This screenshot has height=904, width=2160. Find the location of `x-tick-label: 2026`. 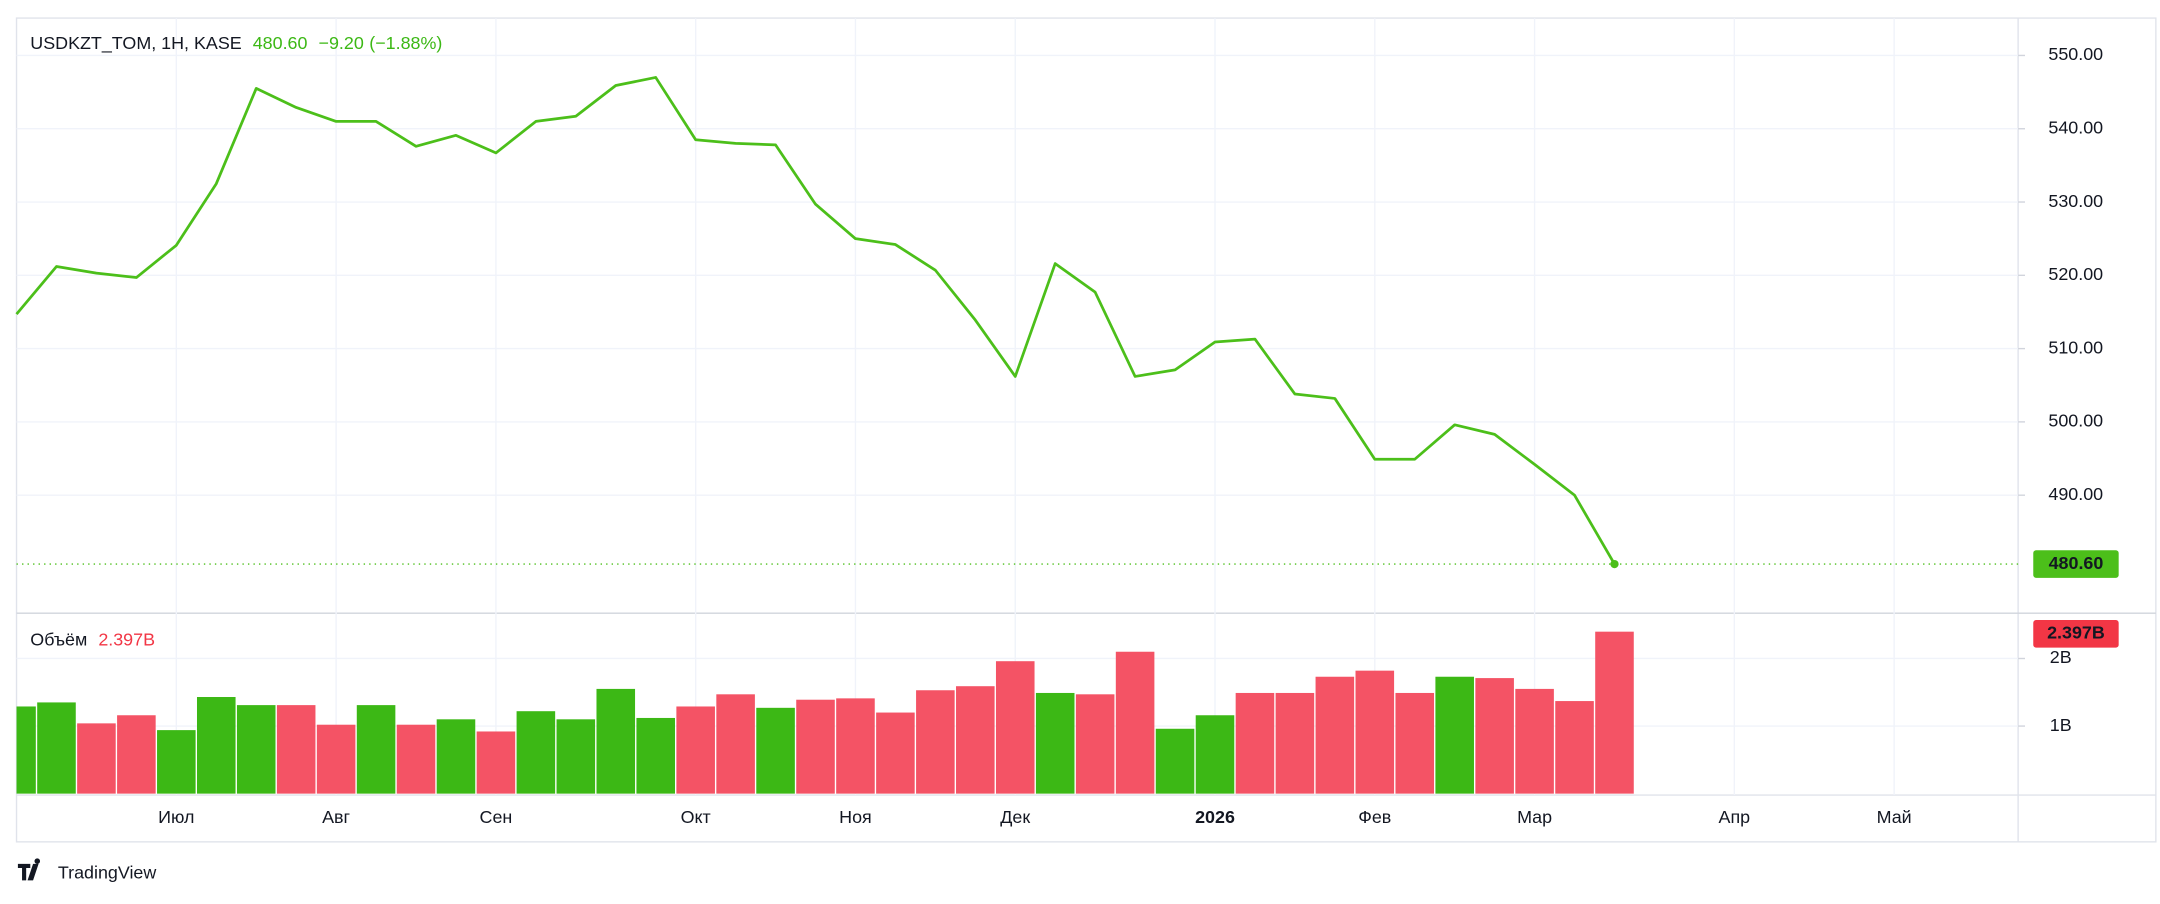

x-tick-label: 2026 is located at coordinates (1215, 817).